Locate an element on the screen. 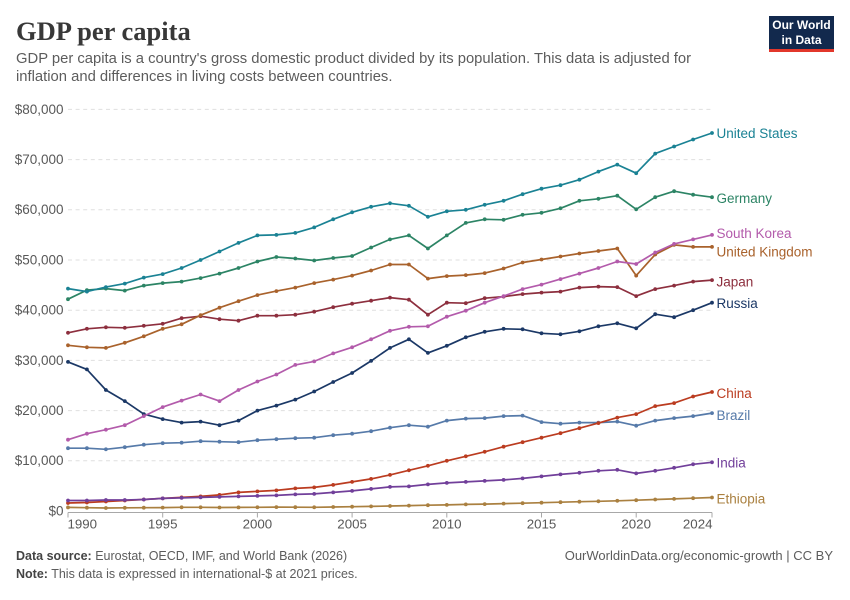  svg-text: $70,000 is located at coordinates (39, 159).